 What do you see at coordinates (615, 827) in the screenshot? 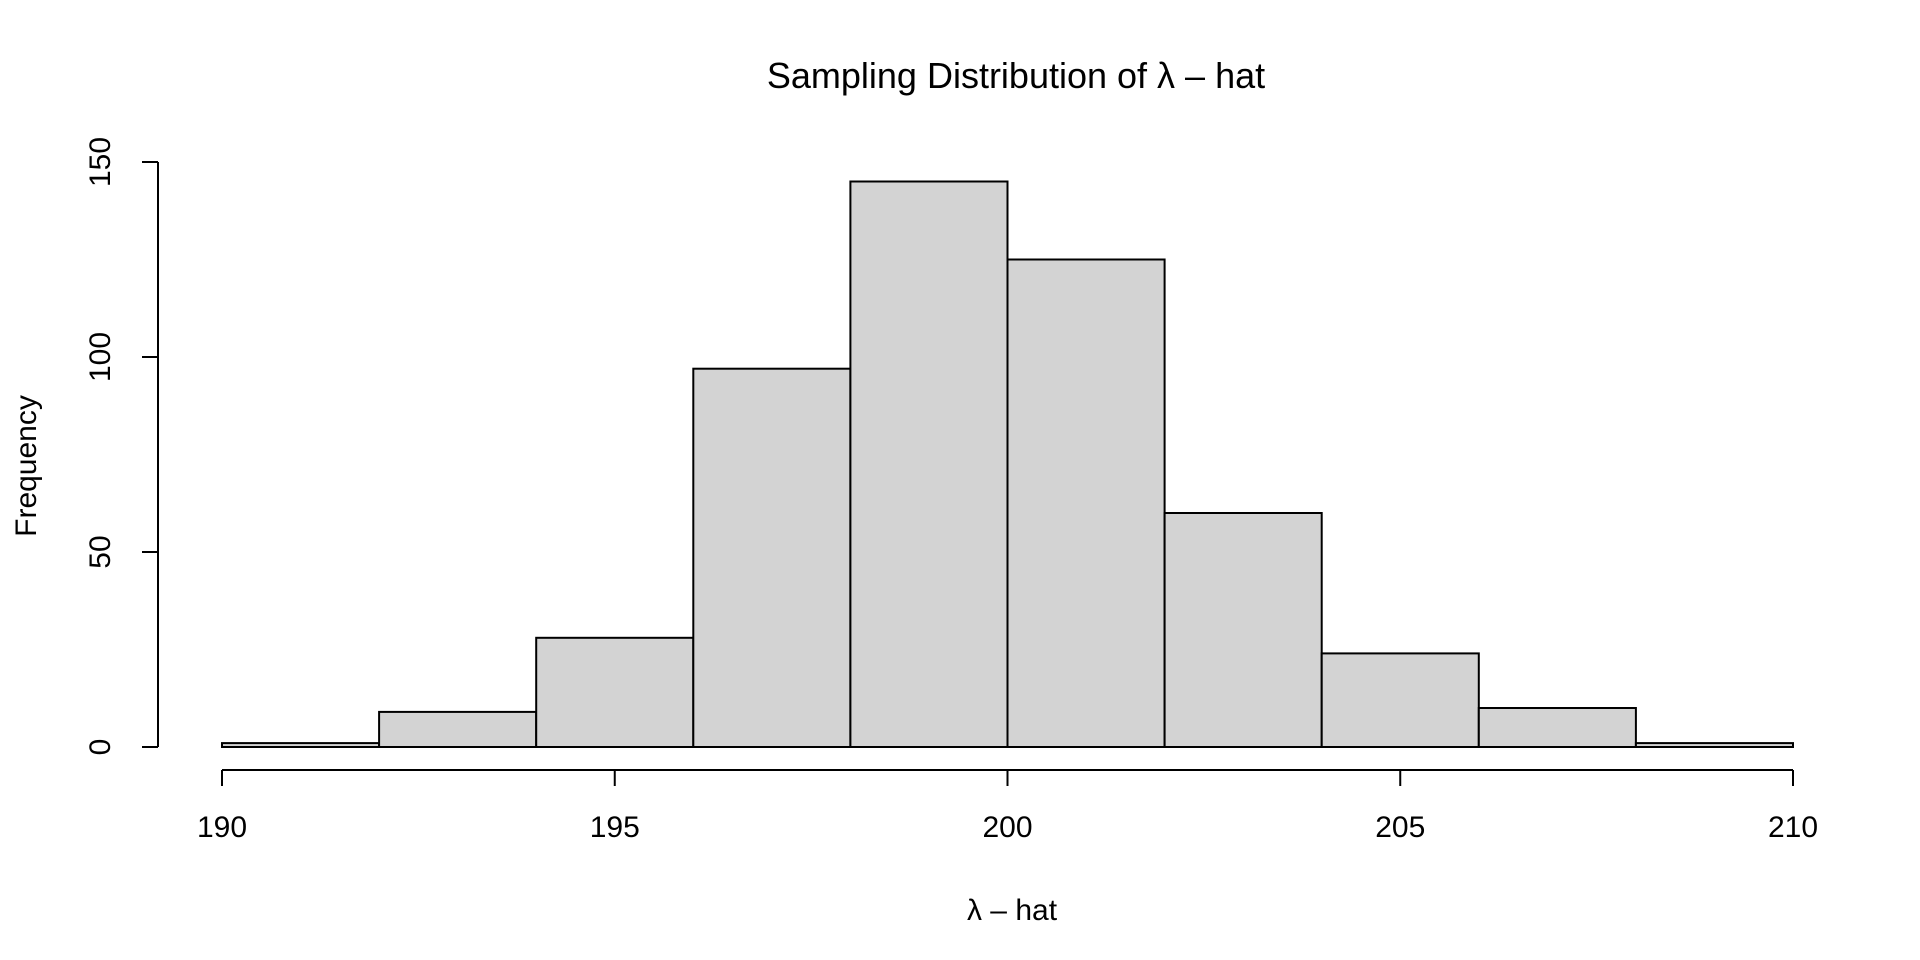
I see `x-tick-label: 195` at bounding box center [615, 827].